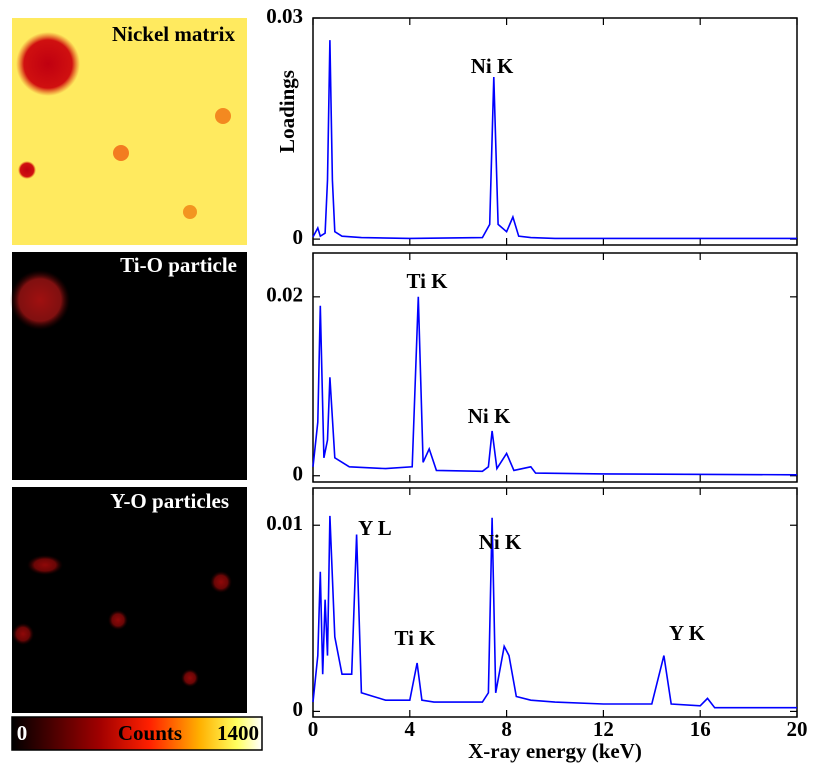 The height and width of the screenshot is (764, 813). Describe the element at coordinates (178, 265) in the screenshot. I see `image-label: Ti-O particle` at that location.